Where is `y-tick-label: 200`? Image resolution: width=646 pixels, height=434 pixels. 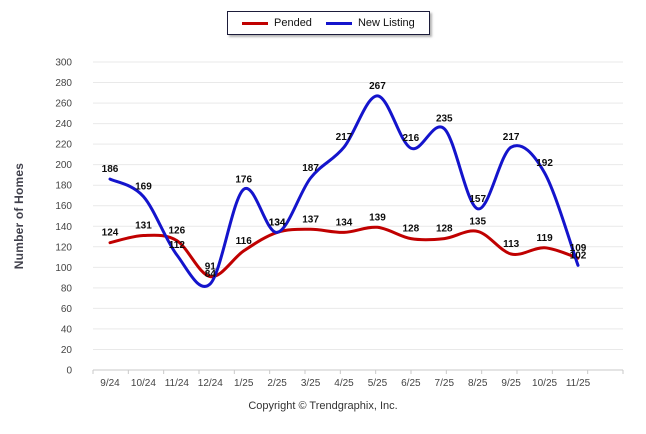
y-tick-label: 200 is located at coordinates (63, 165).